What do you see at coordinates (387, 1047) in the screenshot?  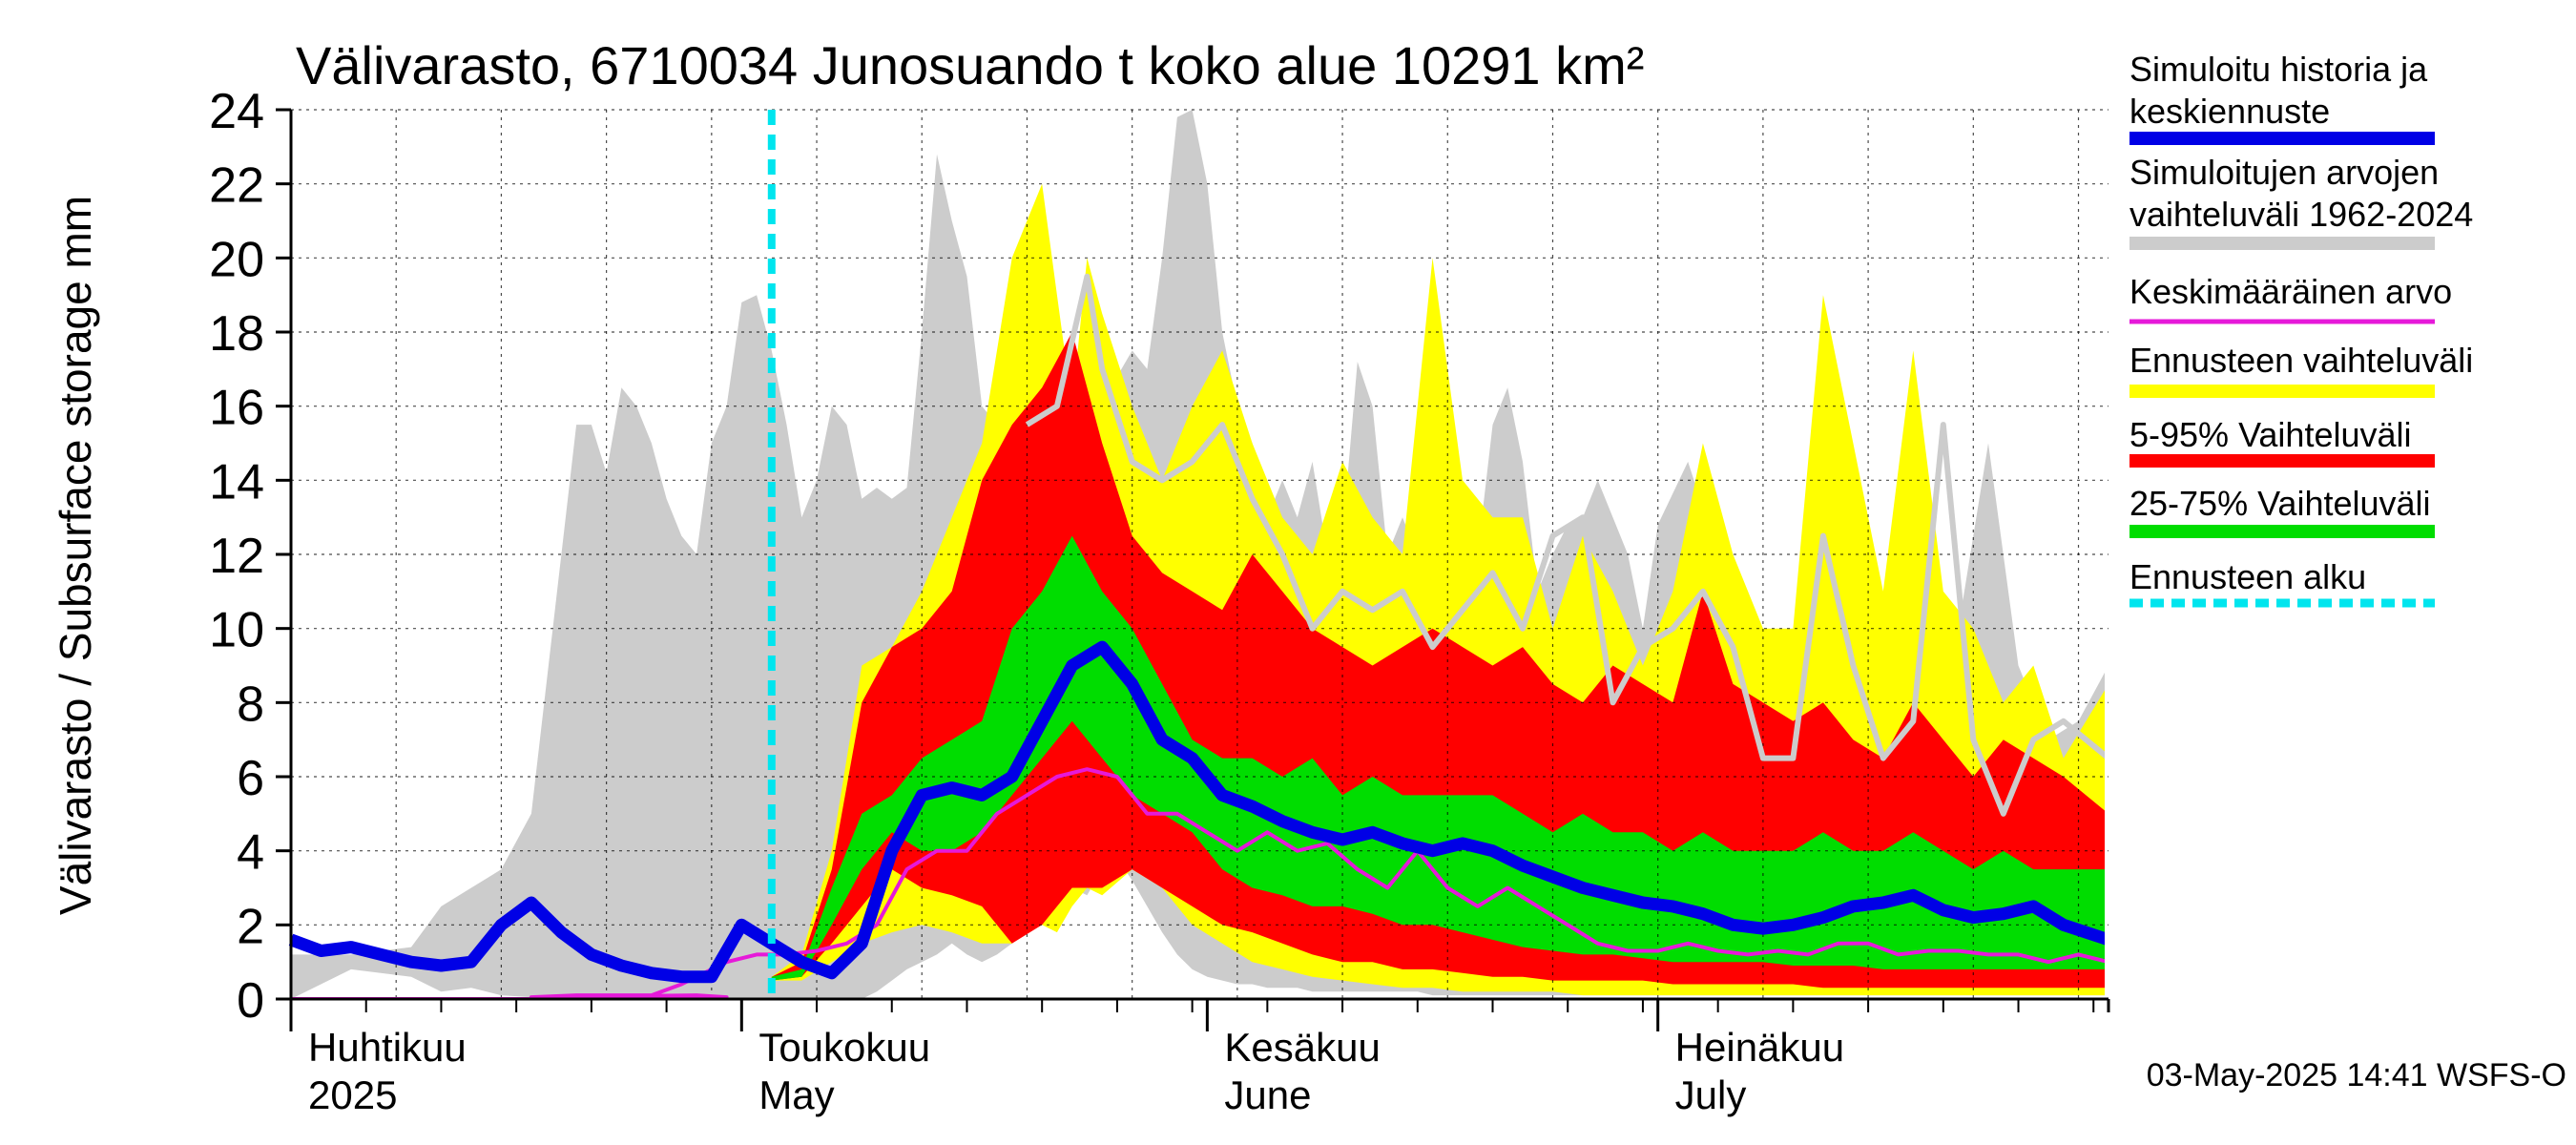 I see `x-tick-label-month-0: Huhtikuu` at bounding box center [387, 1047].